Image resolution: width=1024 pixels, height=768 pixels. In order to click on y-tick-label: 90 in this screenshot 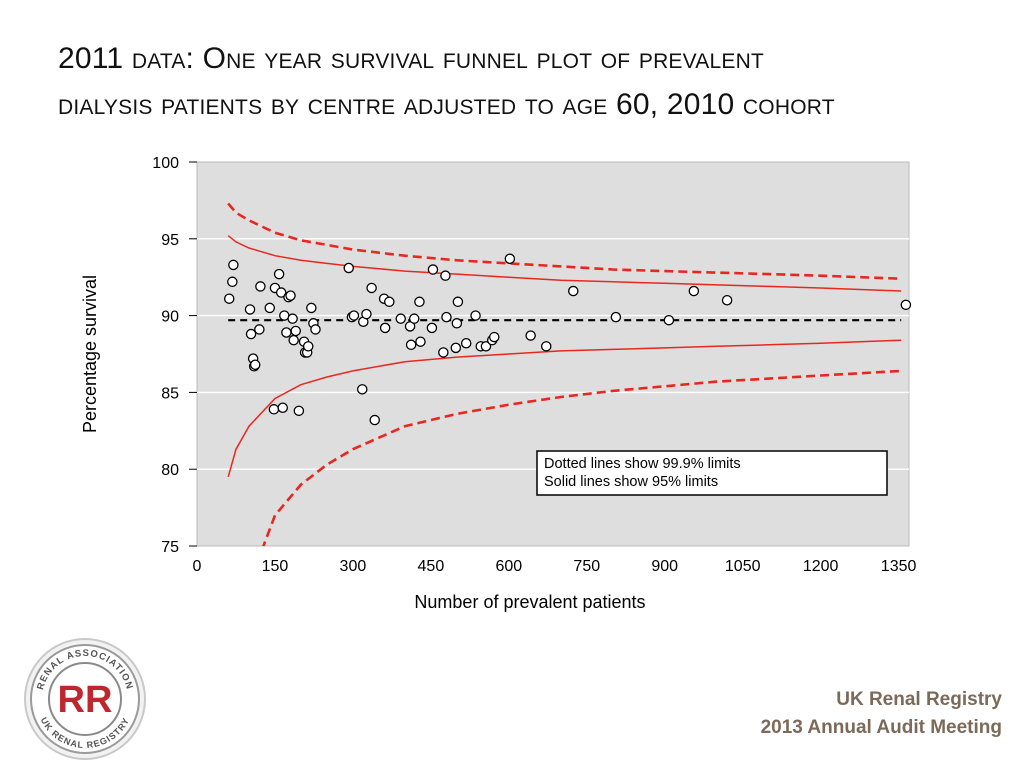, I will do `click(170, 317)`.